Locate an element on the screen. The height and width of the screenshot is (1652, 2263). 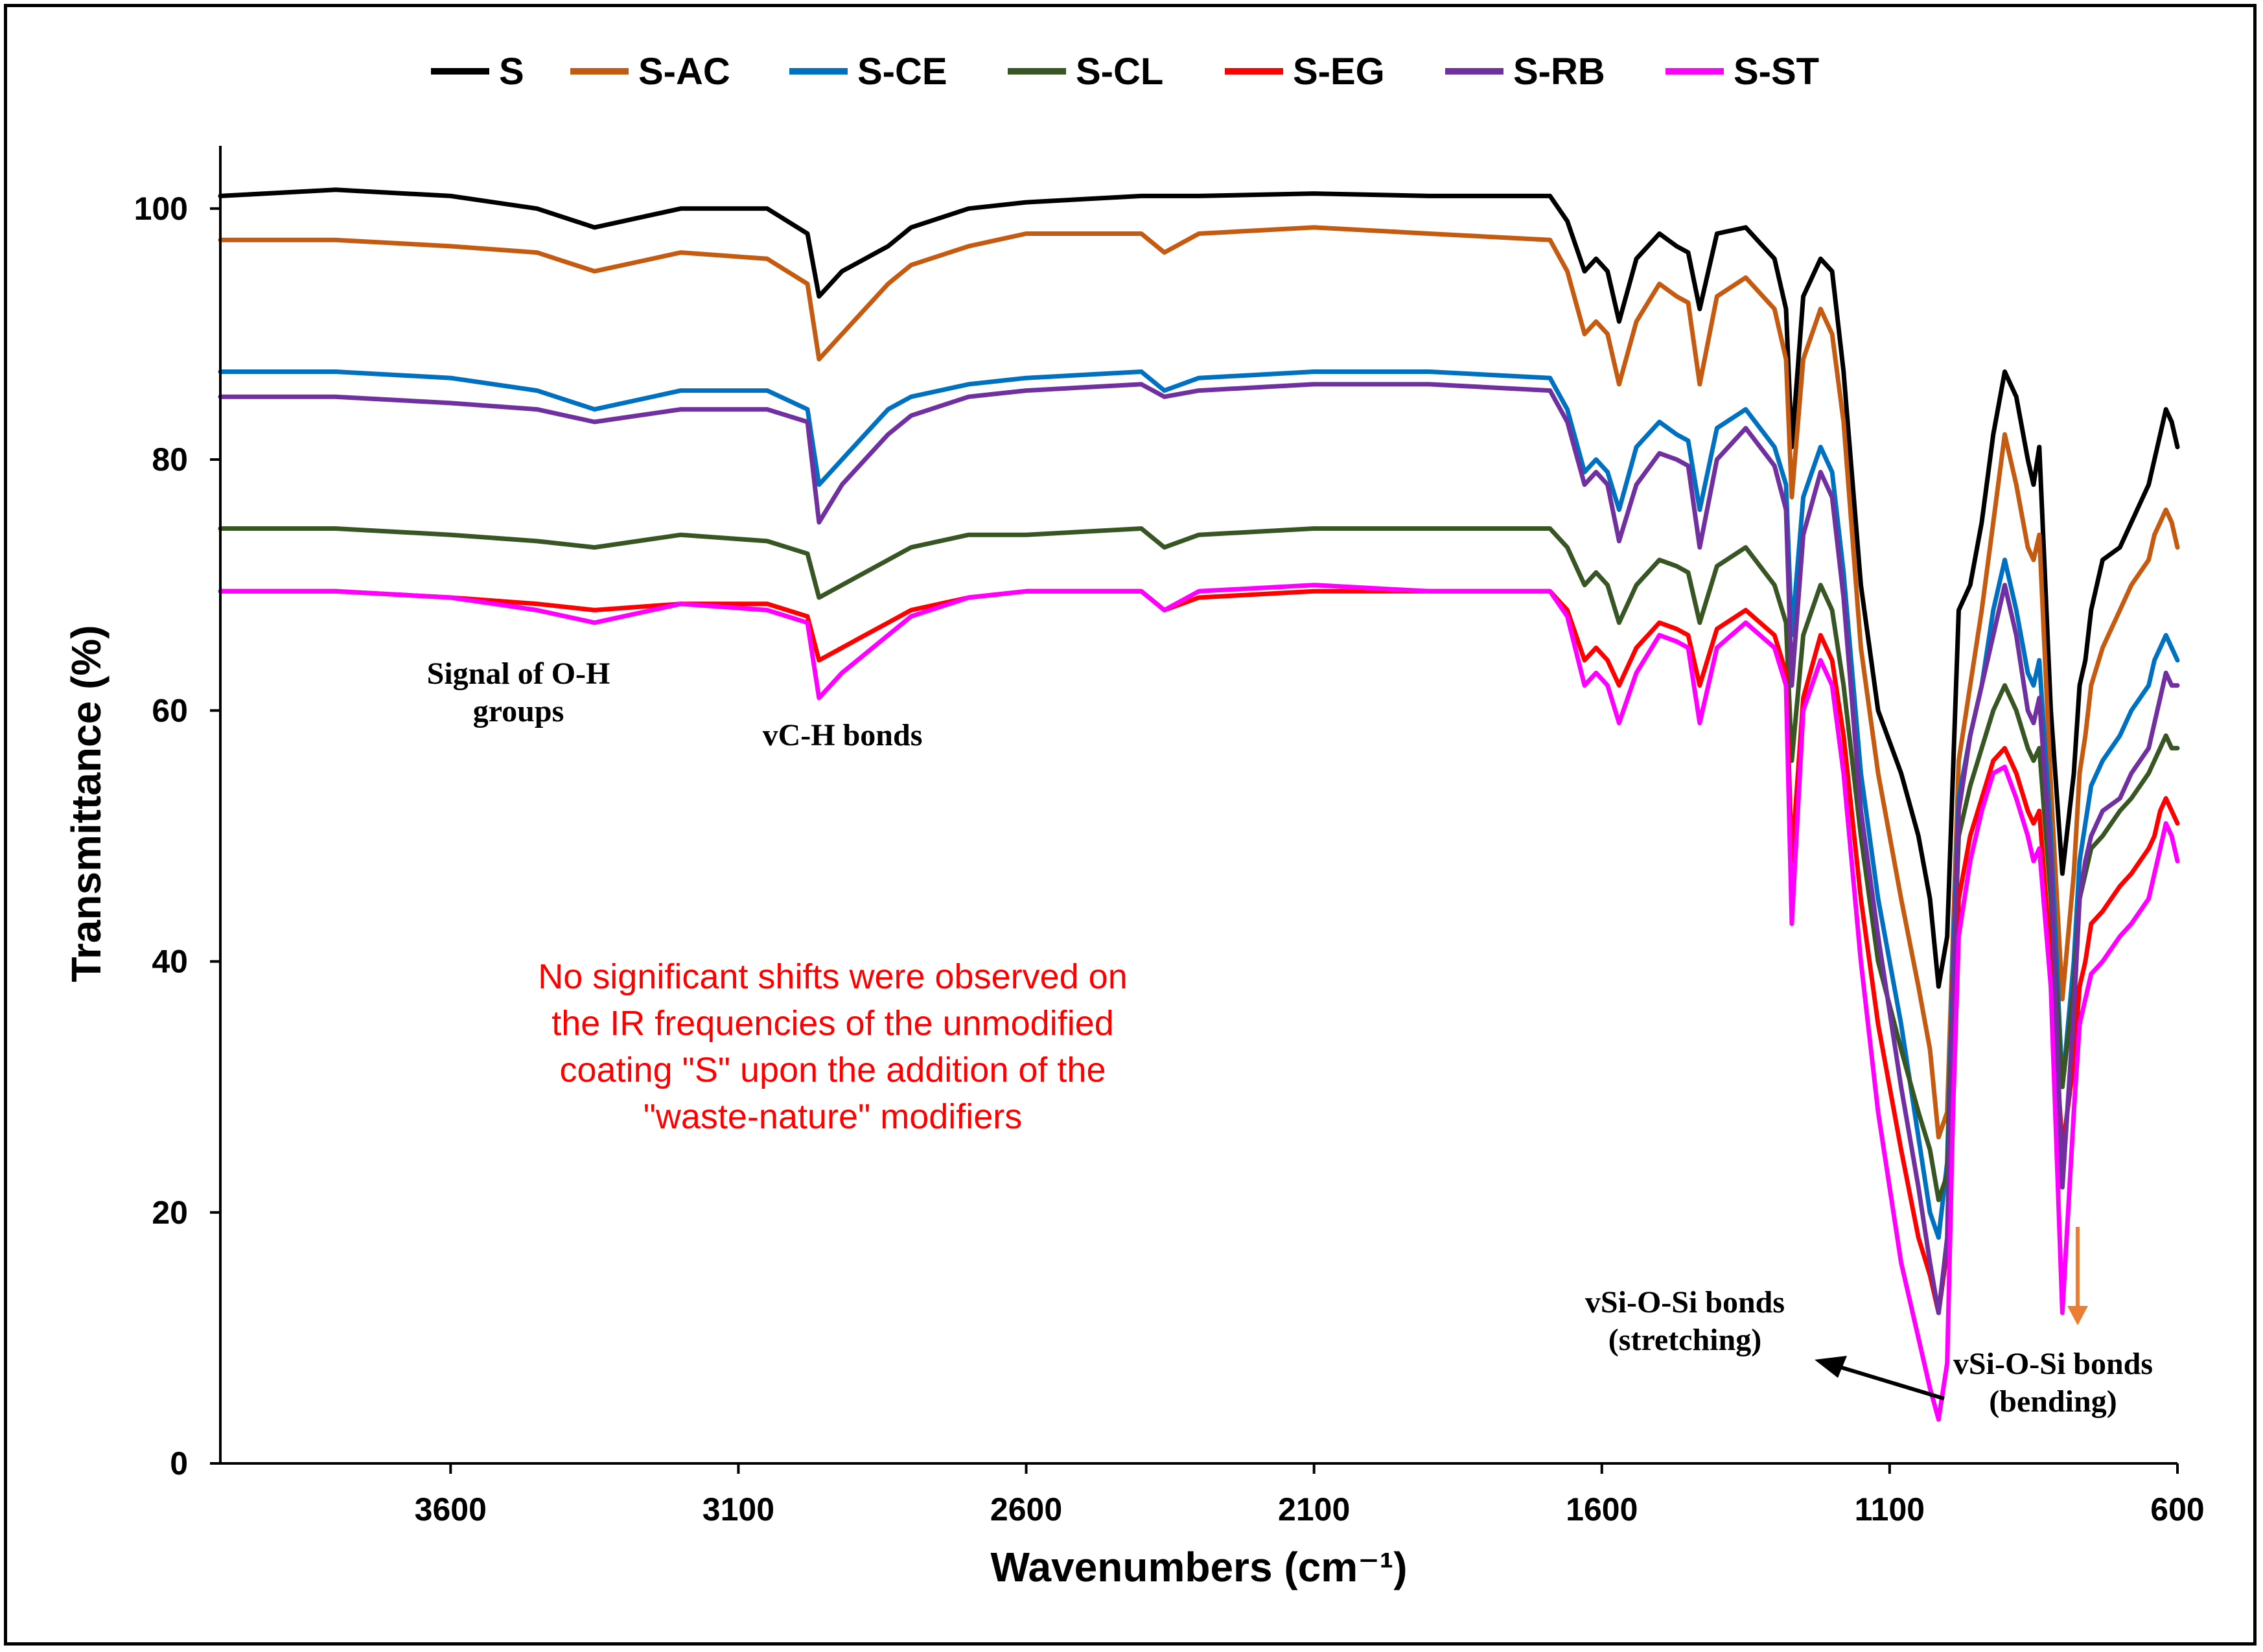
annotation-line: (stretching) is located at coordinates (1685, 1340).